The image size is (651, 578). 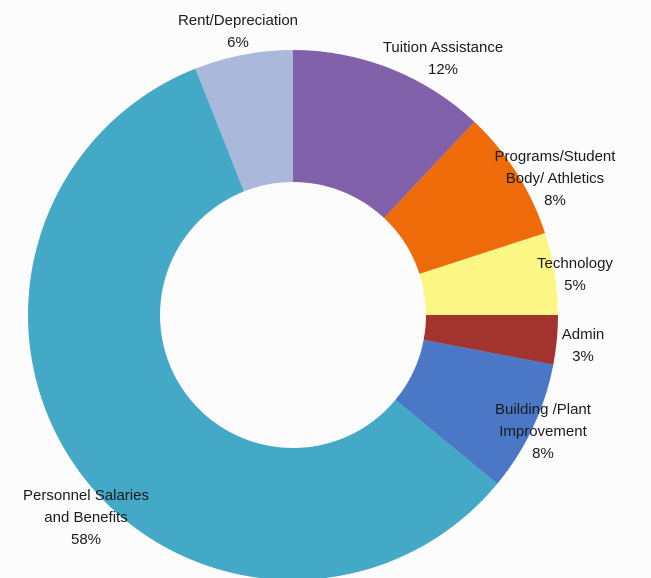 I want to click on slice-tuition-assistance, so click(x=384, y=134).